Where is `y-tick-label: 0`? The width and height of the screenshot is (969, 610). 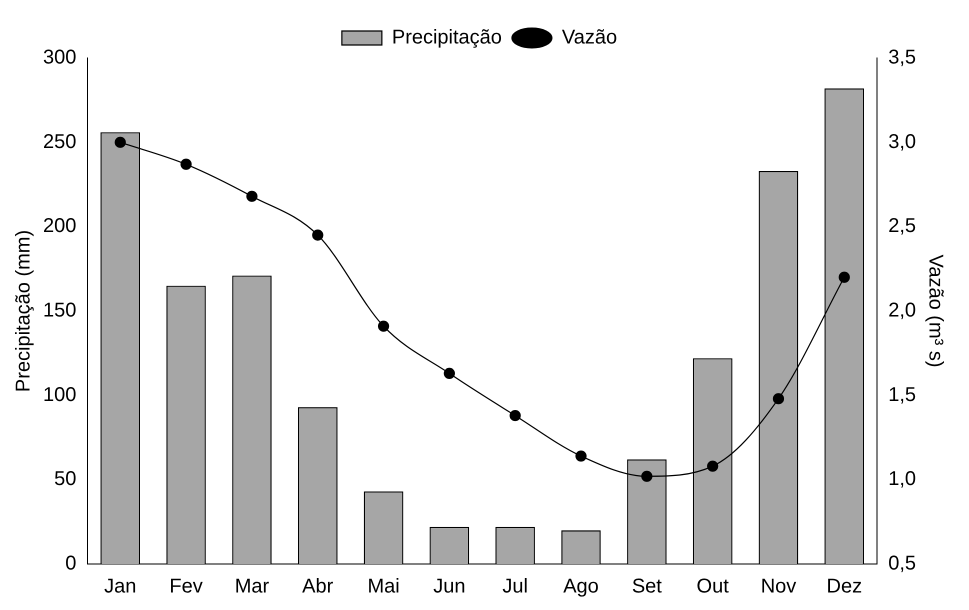 y-tick-label: 0 is located at coordinates (70, 563).